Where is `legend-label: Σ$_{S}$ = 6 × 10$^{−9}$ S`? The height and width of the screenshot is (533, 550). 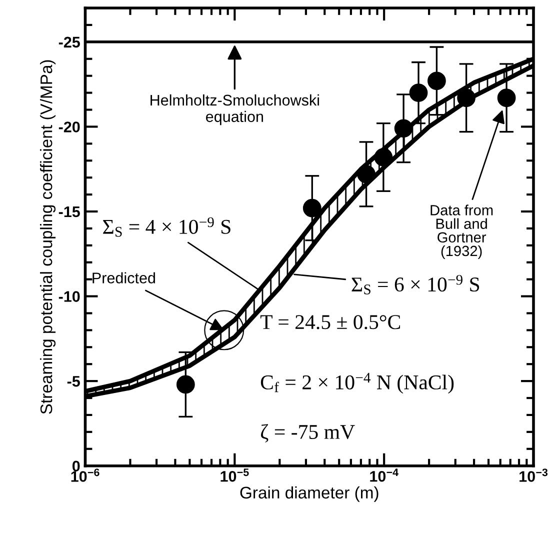
legend-label: Σ$_{S}$ = 6 × 10$^{−9}$ S is located at coordinates (416, 284).